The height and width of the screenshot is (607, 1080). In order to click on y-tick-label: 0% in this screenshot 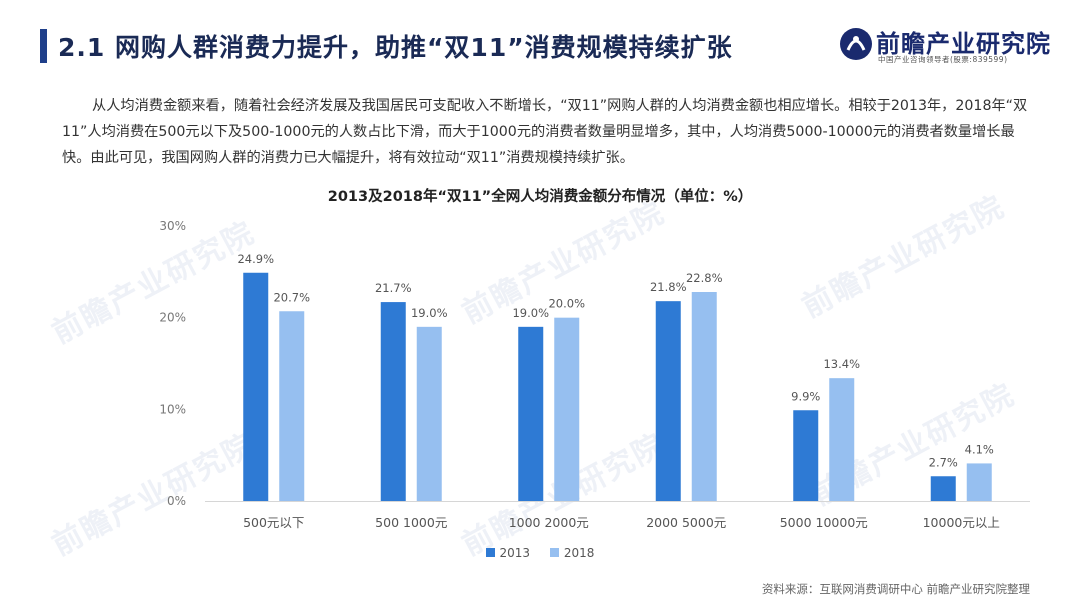, I will do `click(176, 501)`.